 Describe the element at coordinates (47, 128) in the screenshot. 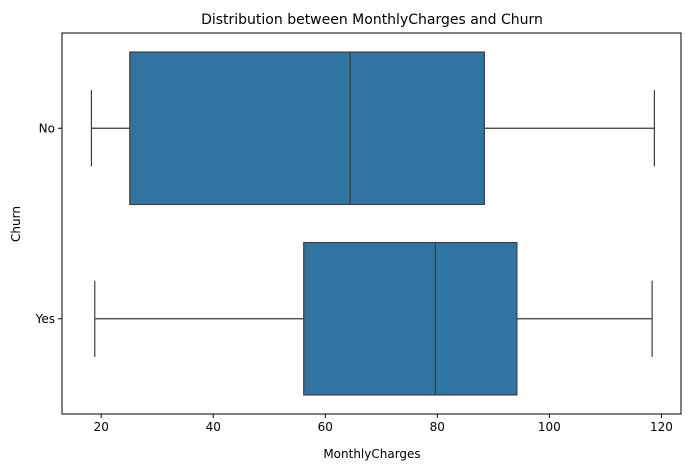

I see `y-tick-label: No` at that location.